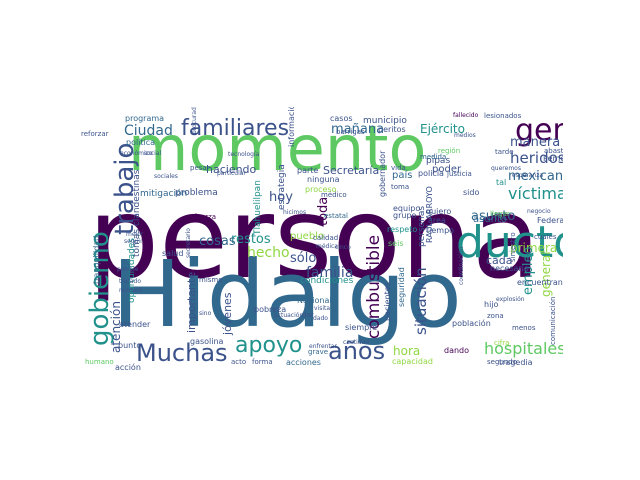 The width and height of the screenshot is (640, 480). What do you see at coordinates (287, 294) in the screenshot?
I see `cloud-word: Hidalgo` at bounding box center [287, 294].